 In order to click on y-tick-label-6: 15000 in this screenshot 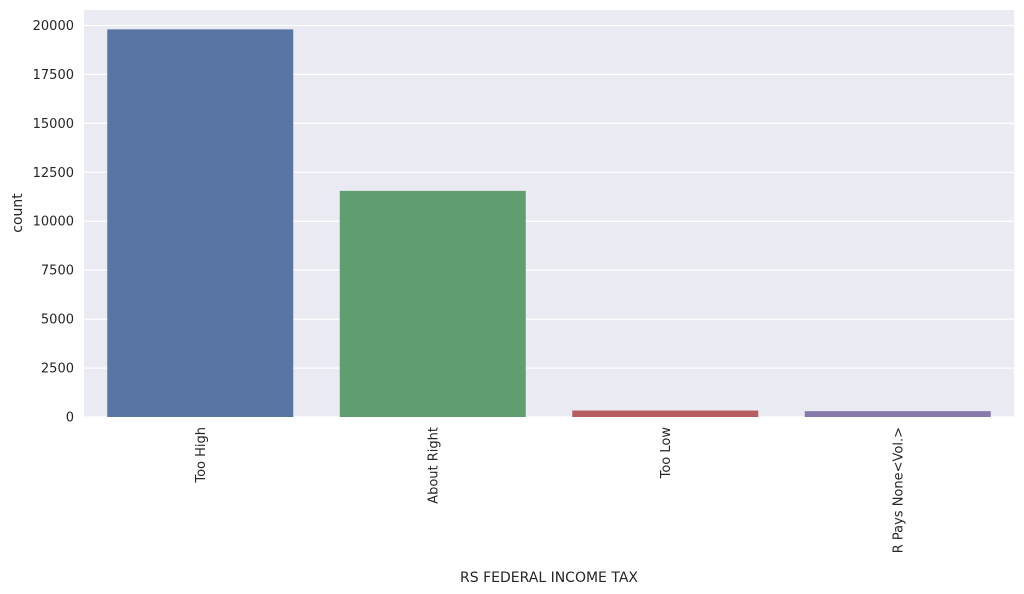, I will do `click(53, 124)`.